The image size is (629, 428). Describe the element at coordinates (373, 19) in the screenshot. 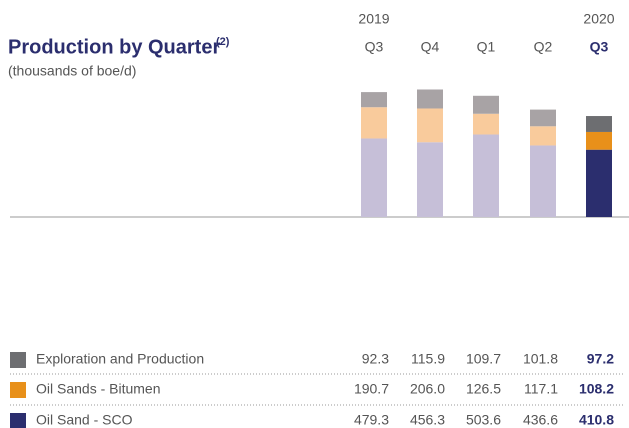

I see `year-label: 2019` at that location.